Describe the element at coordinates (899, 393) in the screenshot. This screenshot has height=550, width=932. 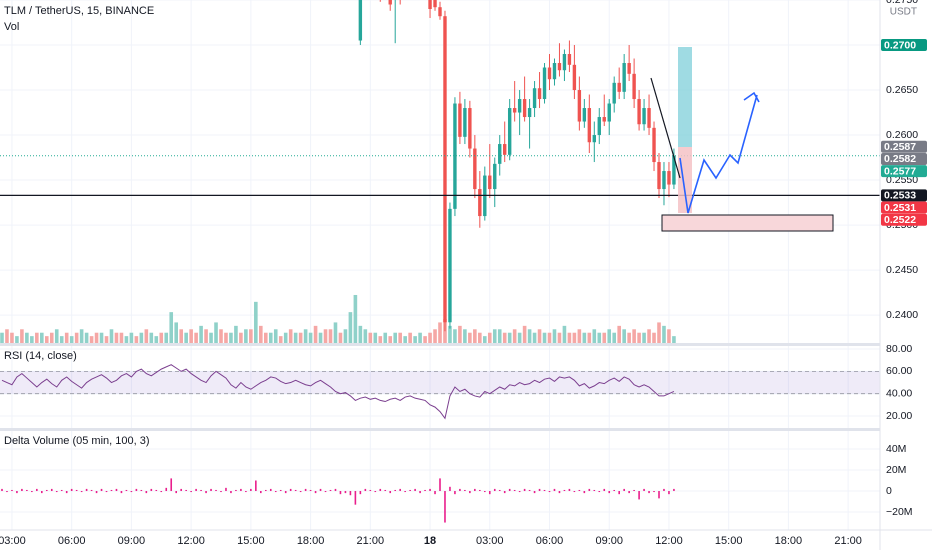
I see `y-tick-label: 40.00` at that location.